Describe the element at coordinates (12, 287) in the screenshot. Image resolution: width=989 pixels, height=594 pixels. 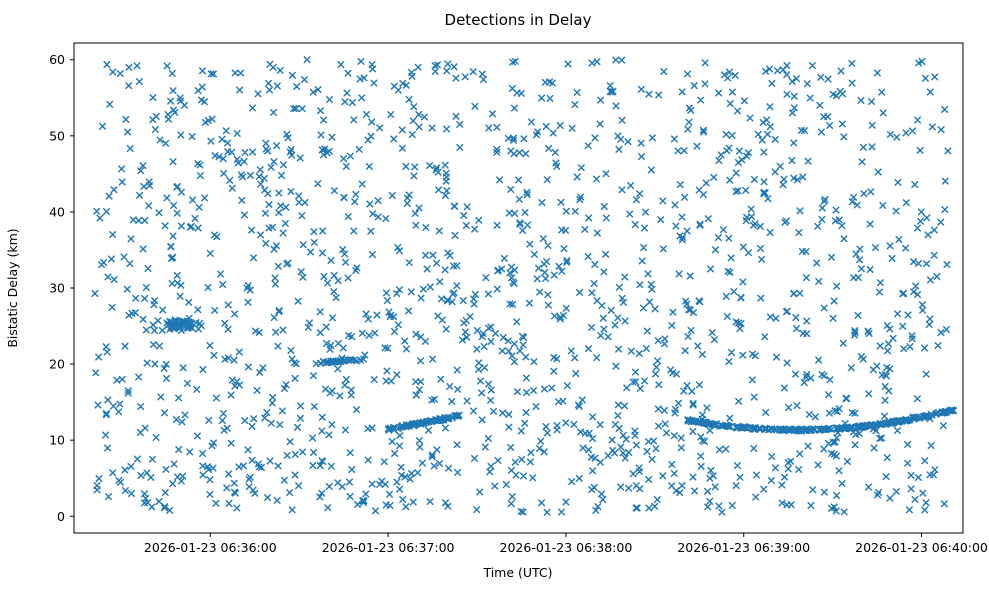
I see `y-axis-label: Bistatic Delay (km)` at that location.